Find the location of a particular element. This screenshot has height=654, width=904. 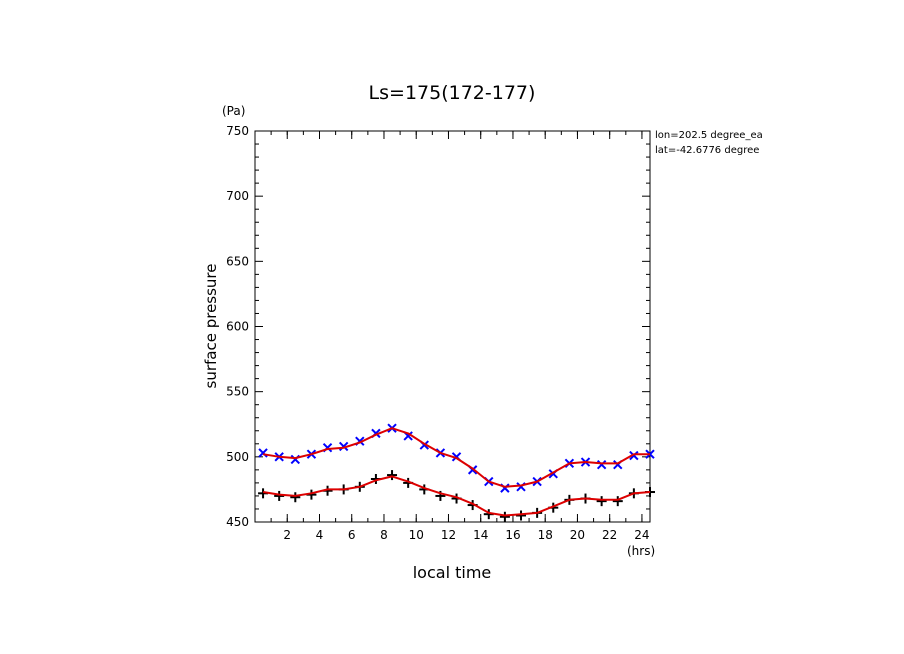

x-unit-label: (hrs) is located at coordinates (641, 551).